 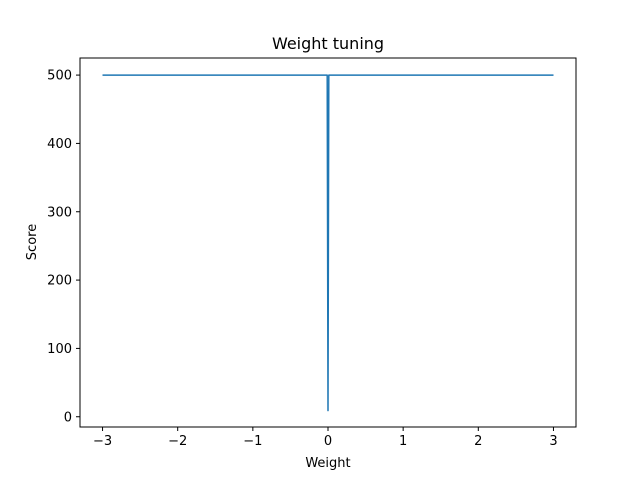 I want to click on x-tick-label: 1, so click(x=403, y=441).